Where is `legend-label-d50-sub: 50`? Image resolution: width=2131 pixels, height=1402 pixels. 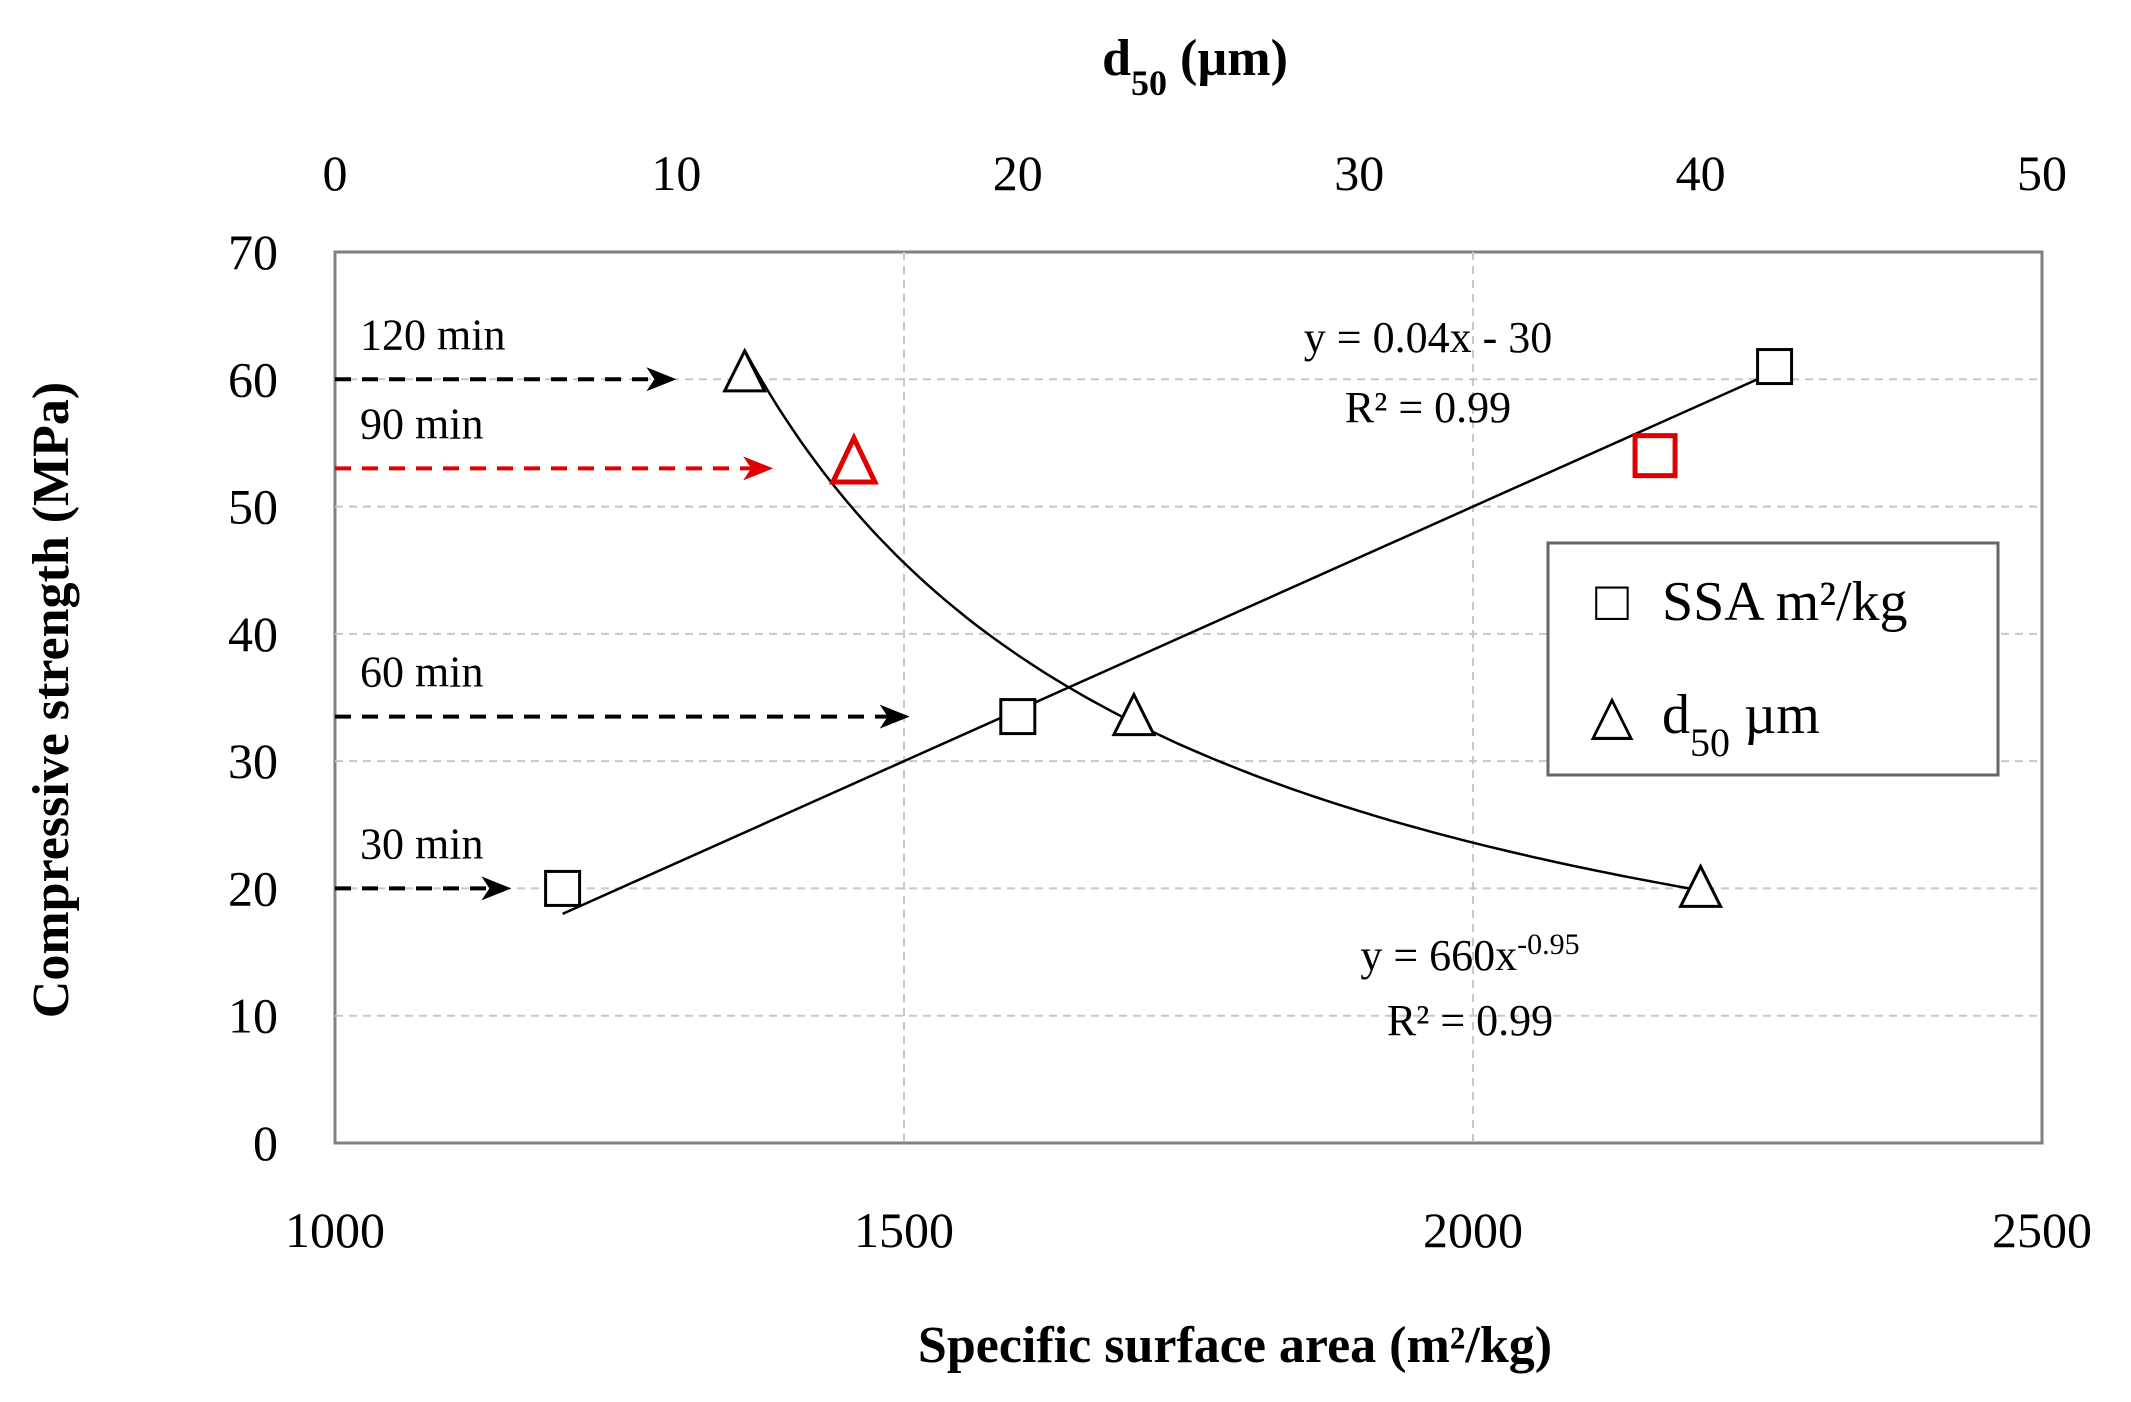 legend-label-d50-sub: 50 is located at coordinates (1710, 742).